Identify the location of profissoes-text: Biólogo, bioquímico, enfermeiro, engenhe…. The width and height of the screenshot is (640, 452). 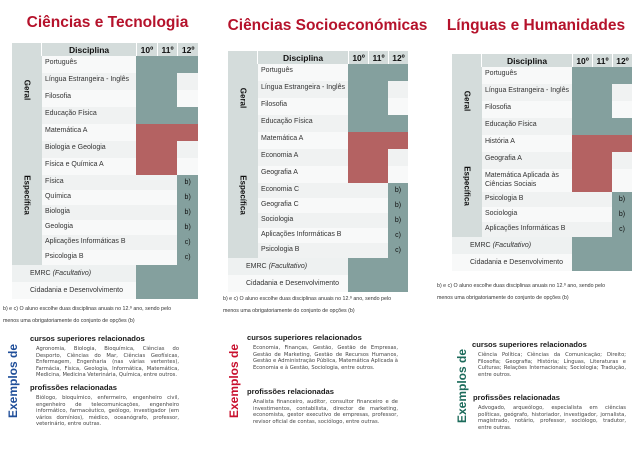
(107, 411).